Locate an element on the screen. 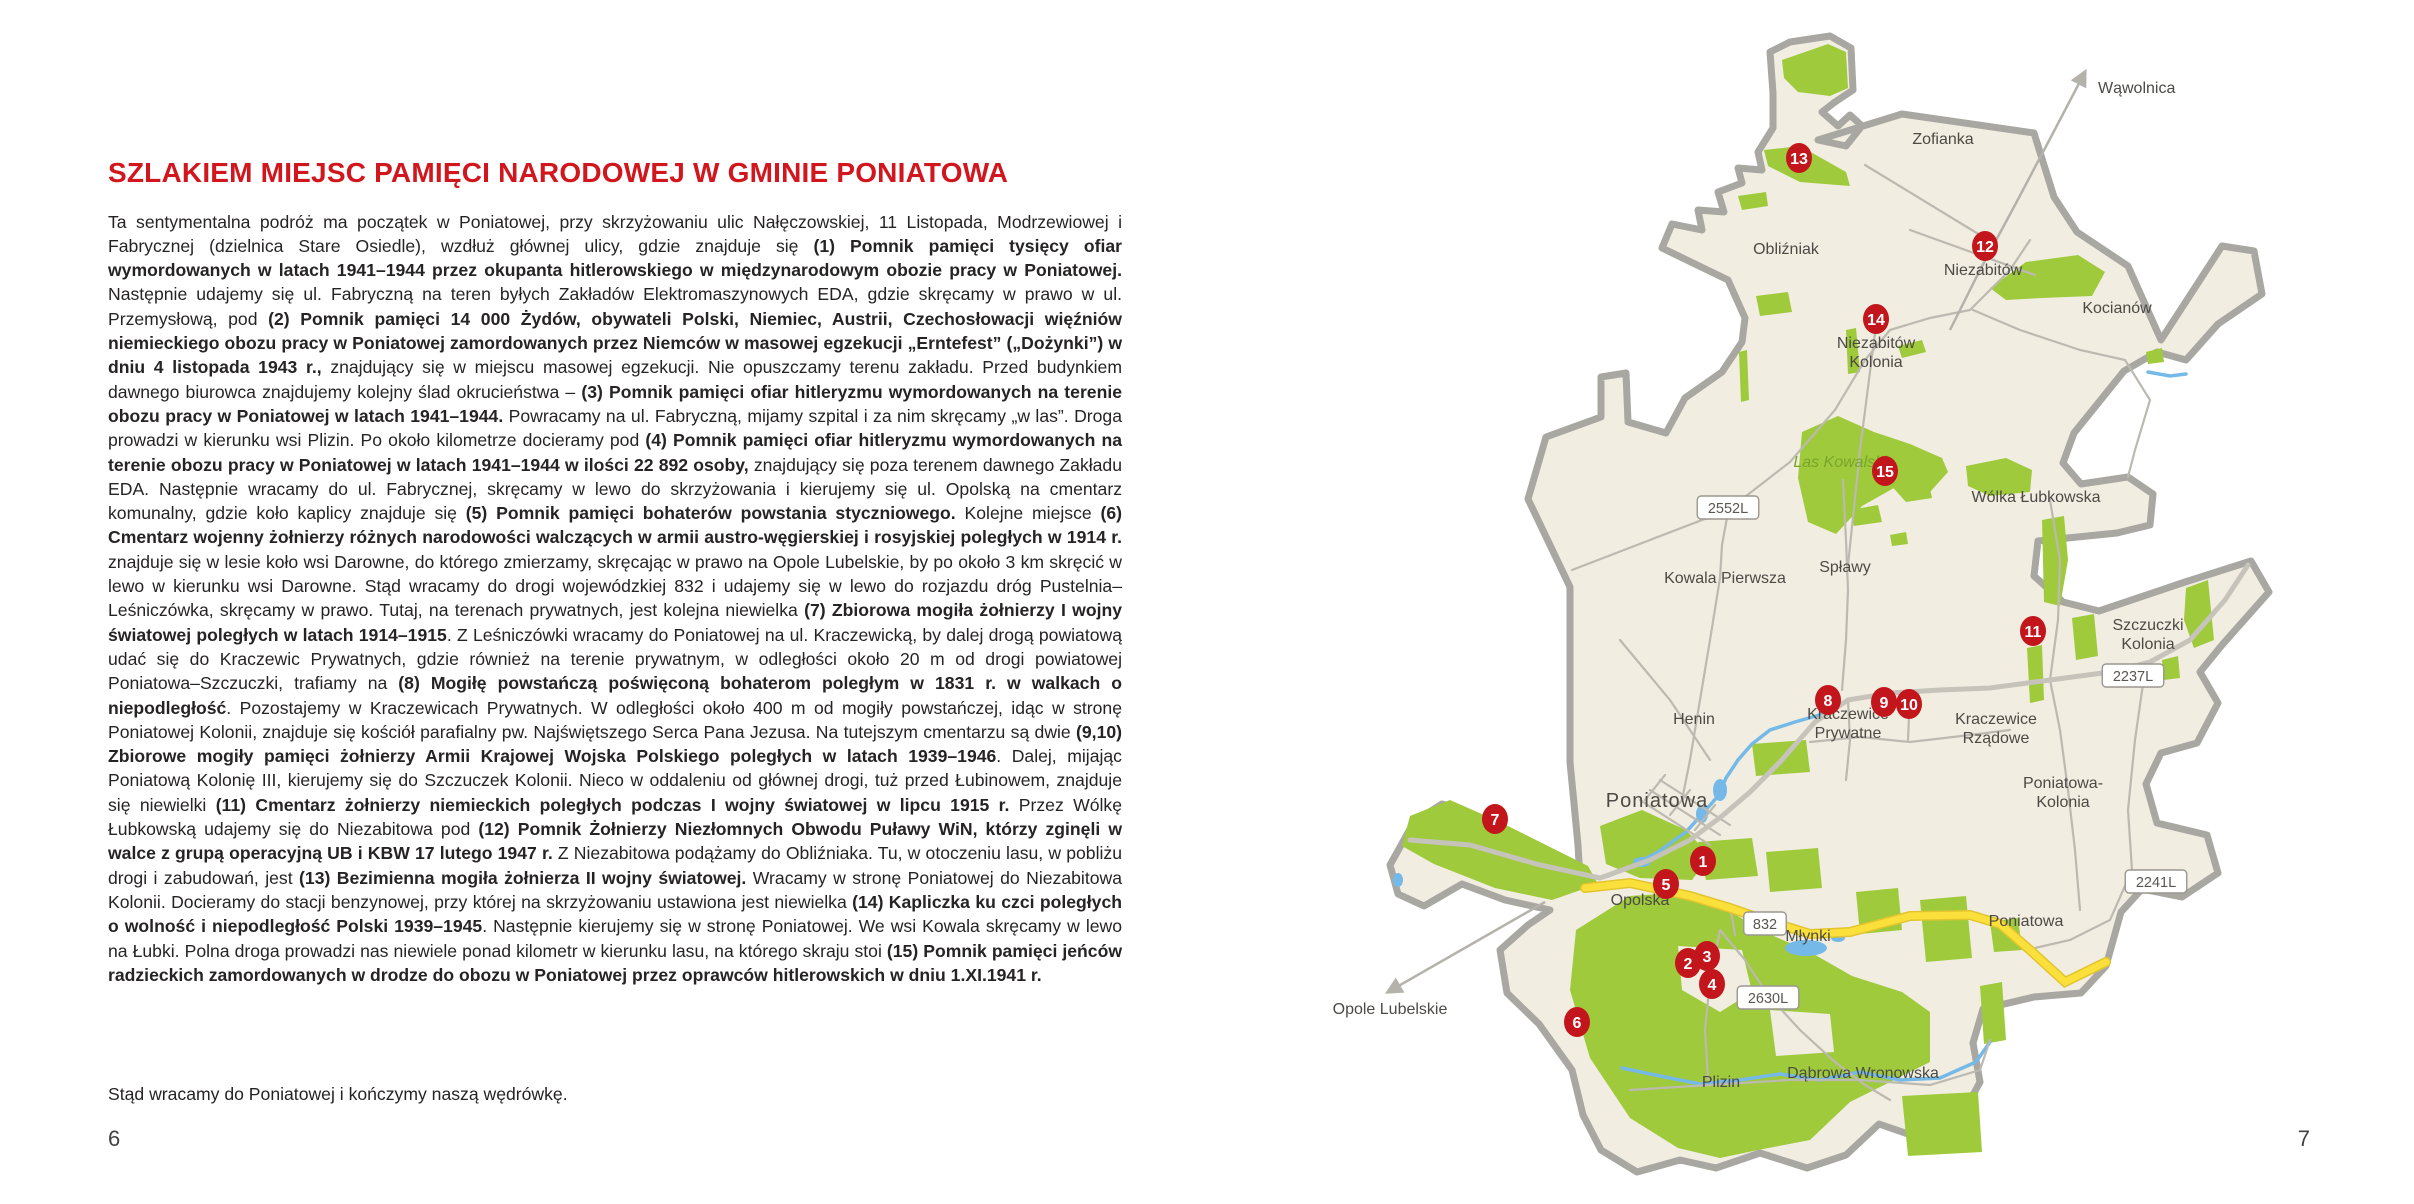 This screenshot has height=1204, width=2414. road-number-badge: 2630L is located at coordinates (1768, 997).